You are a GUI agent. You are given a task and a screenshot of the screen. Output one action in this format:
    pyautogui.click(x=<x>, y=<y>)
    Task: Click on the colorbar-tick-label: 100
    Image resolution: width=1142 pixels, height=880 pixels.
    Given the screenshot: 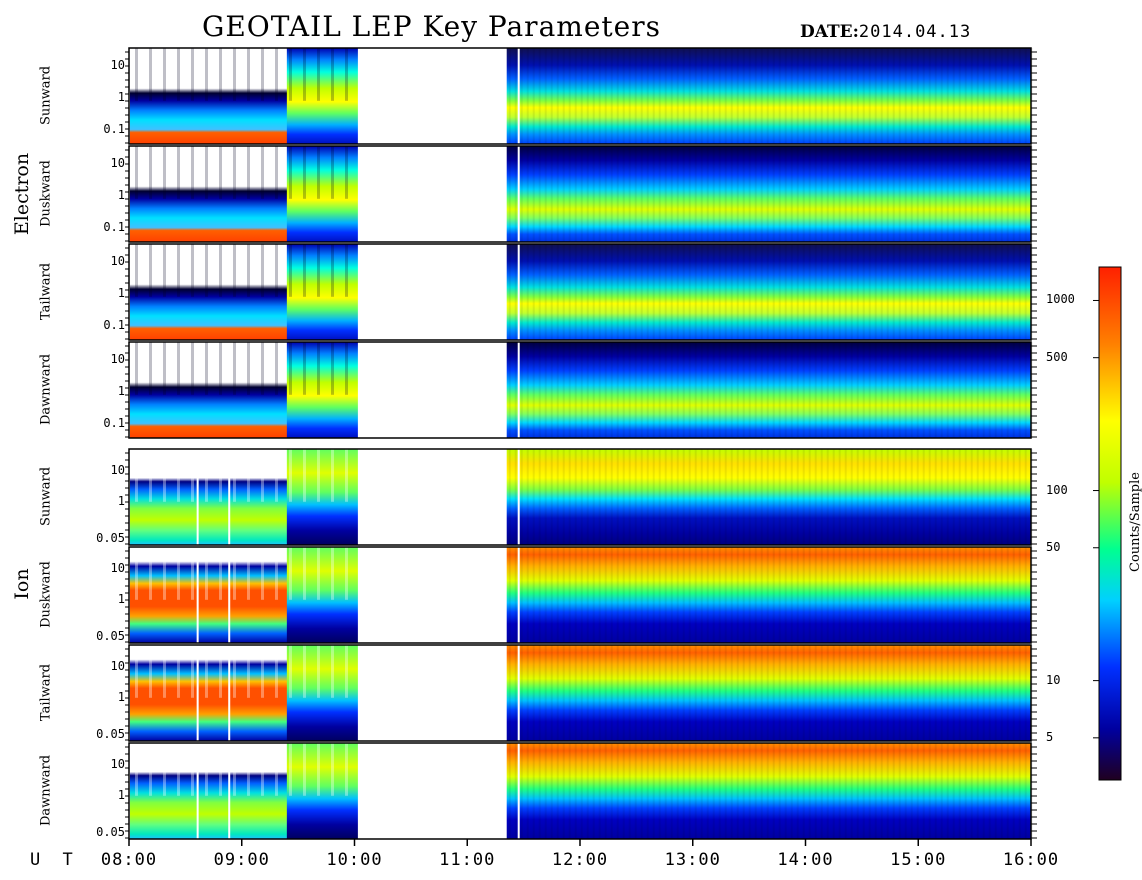 What is the action you would take?
    pyautogui.click(x=1057, y=489)
    